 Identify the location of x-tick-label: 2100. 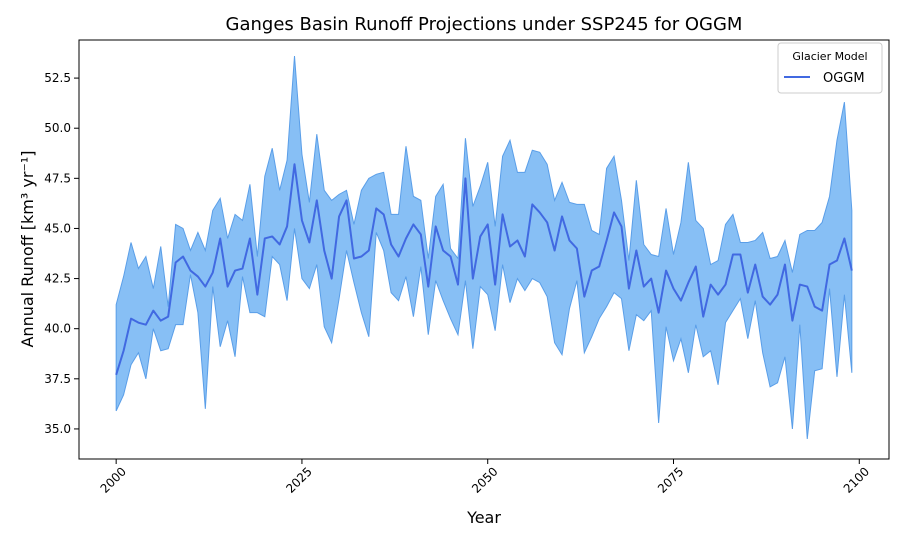
(856, 479).